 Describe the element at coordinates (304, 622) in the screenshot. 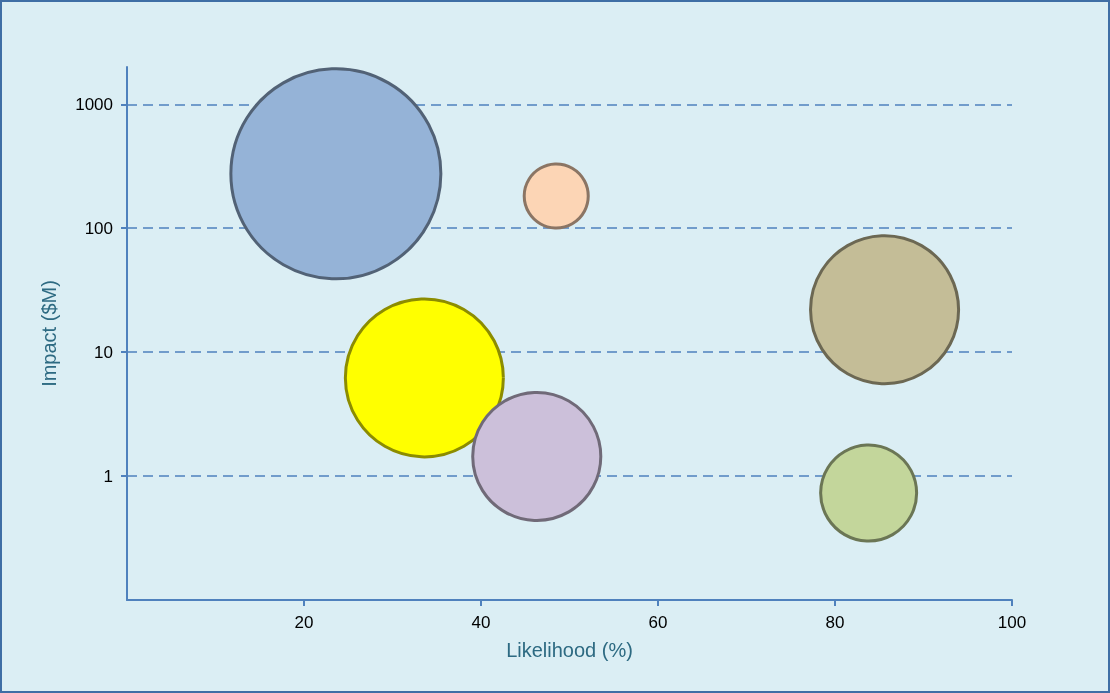

I see `x-tick-label: 20` at that location.